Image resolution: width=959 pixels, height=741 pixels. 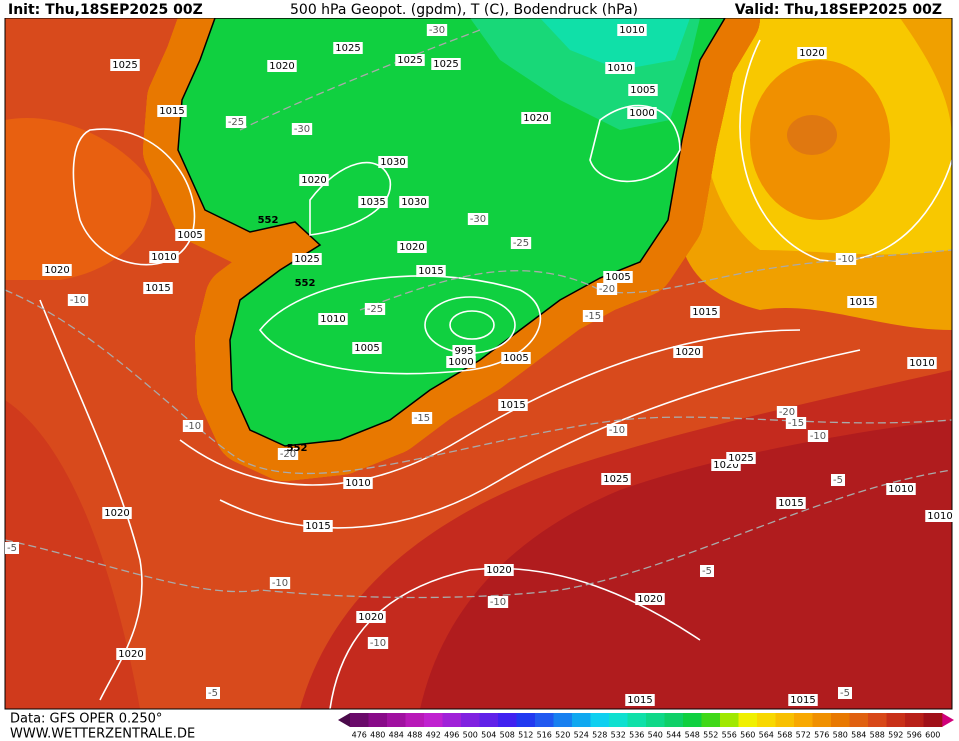 What do you see at coordinates (105, 10) in the screenshot?
I see `init-time: Init: Thu,18SEP2025 00Z` at bounding box center [105, 10].